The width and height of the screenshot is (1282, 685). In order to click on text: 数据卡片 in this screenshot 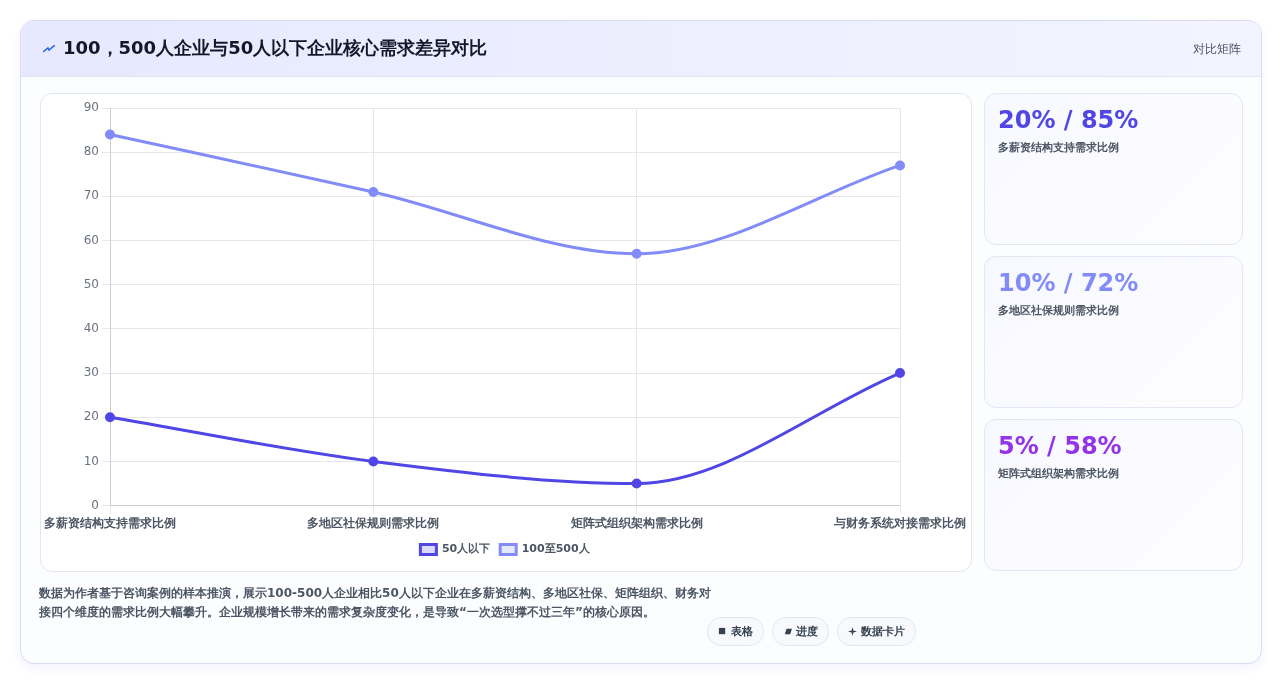, I will do `click(883, 631)`.